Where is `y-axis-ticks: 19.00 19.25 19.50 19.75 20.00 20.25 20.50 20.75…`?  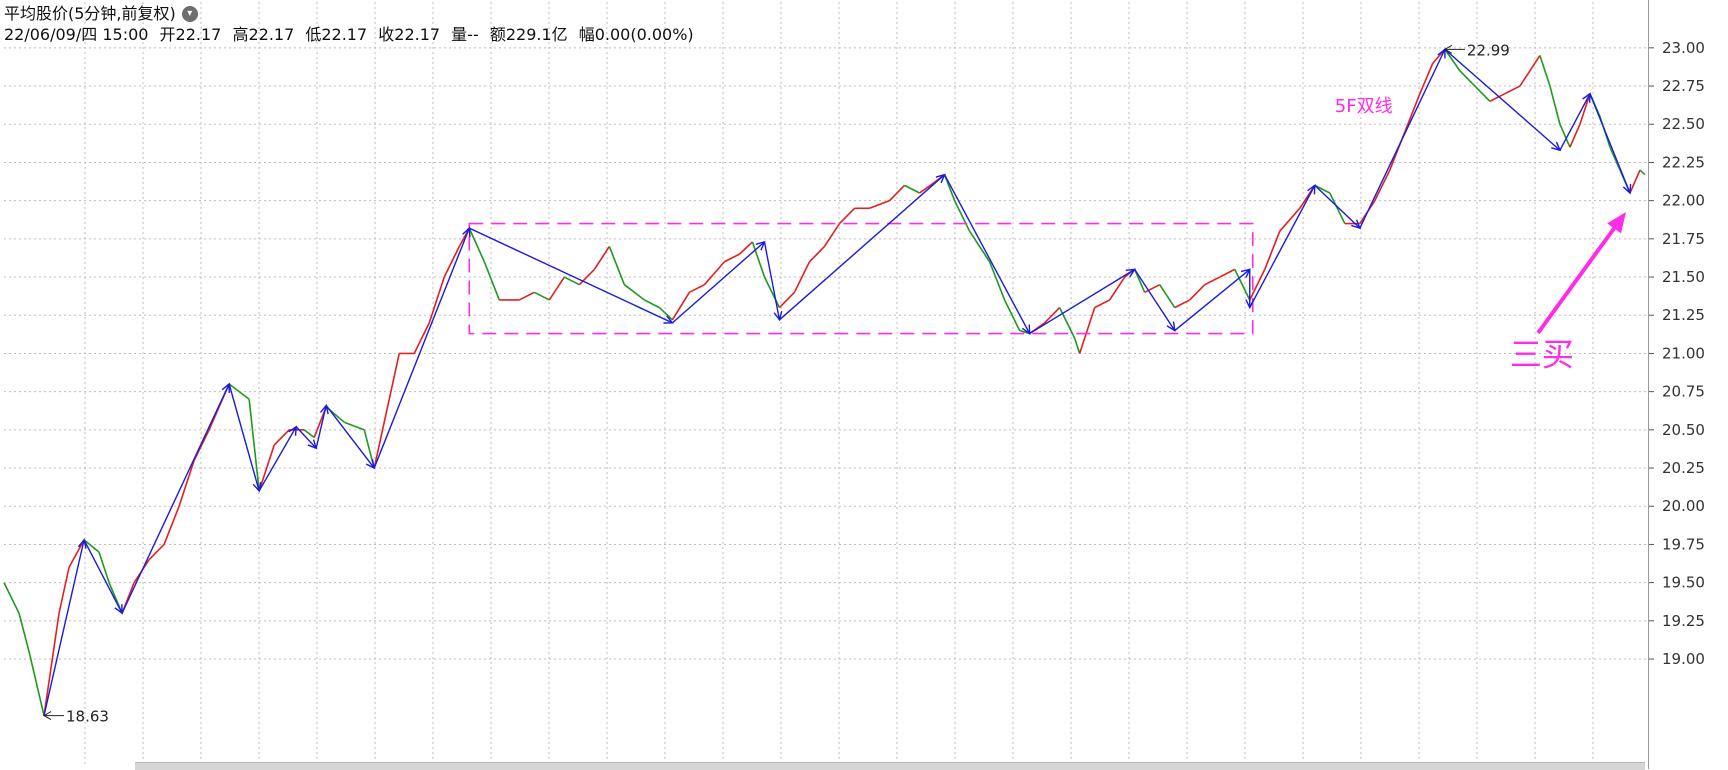
y-axis-ticks: 19.00 19.25 19.50 19.75 20.00 20.25 20.50 20.75… is located at coordinates (1676, 353).